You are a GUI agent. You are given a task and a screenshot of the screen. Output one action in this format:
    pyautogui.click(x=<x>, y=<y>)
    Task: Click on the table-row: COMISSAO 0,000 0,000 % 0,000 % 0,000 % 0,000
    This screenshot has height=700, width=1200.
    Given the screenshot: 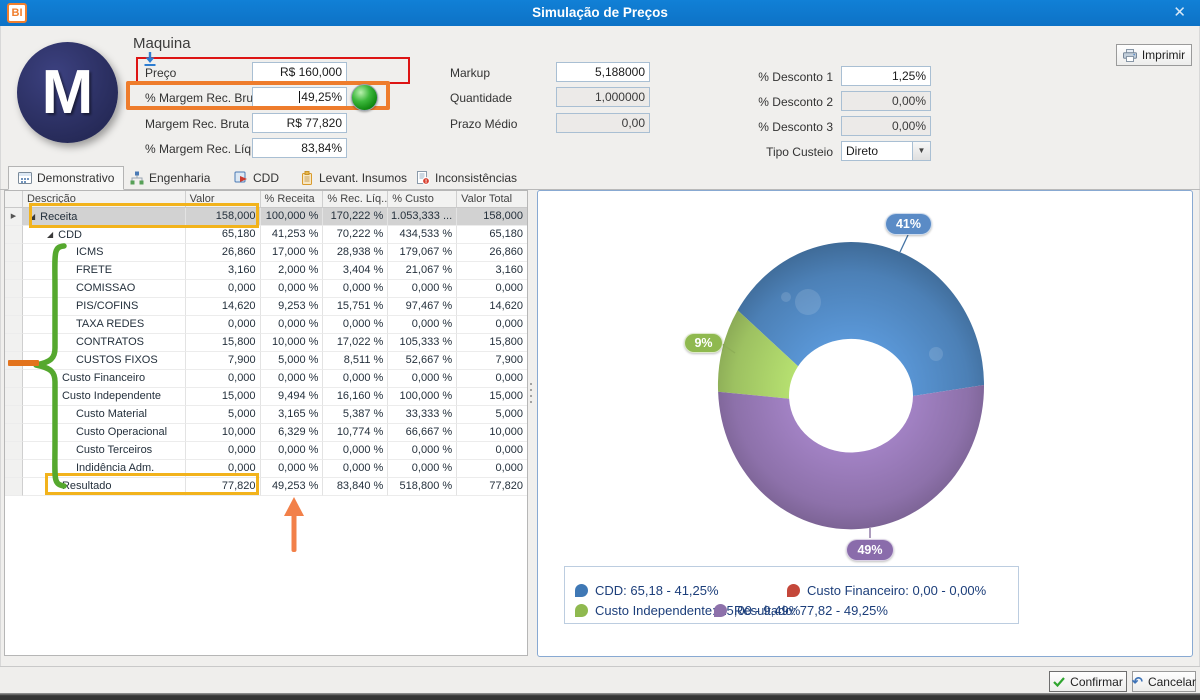 What is the action you would take?
    pyautogui.click(x=266, y=289)
    